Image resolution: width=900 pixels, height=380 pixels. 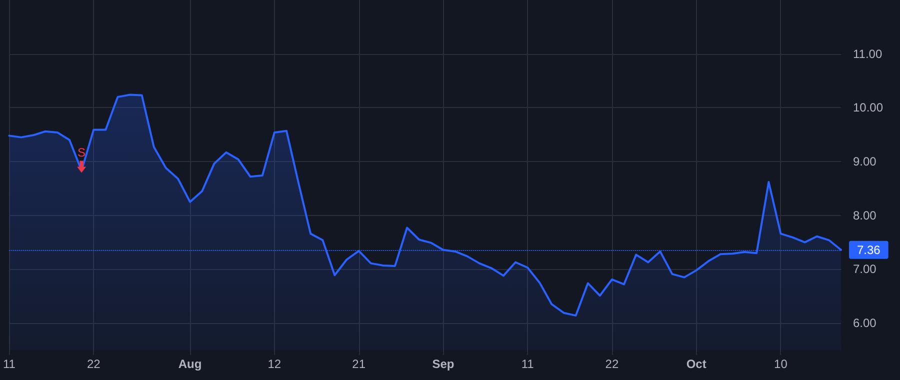 What do you see at coordinates (82, 153) in the screenshot?
I see `annotation: S` at bounding box center [82, 153].